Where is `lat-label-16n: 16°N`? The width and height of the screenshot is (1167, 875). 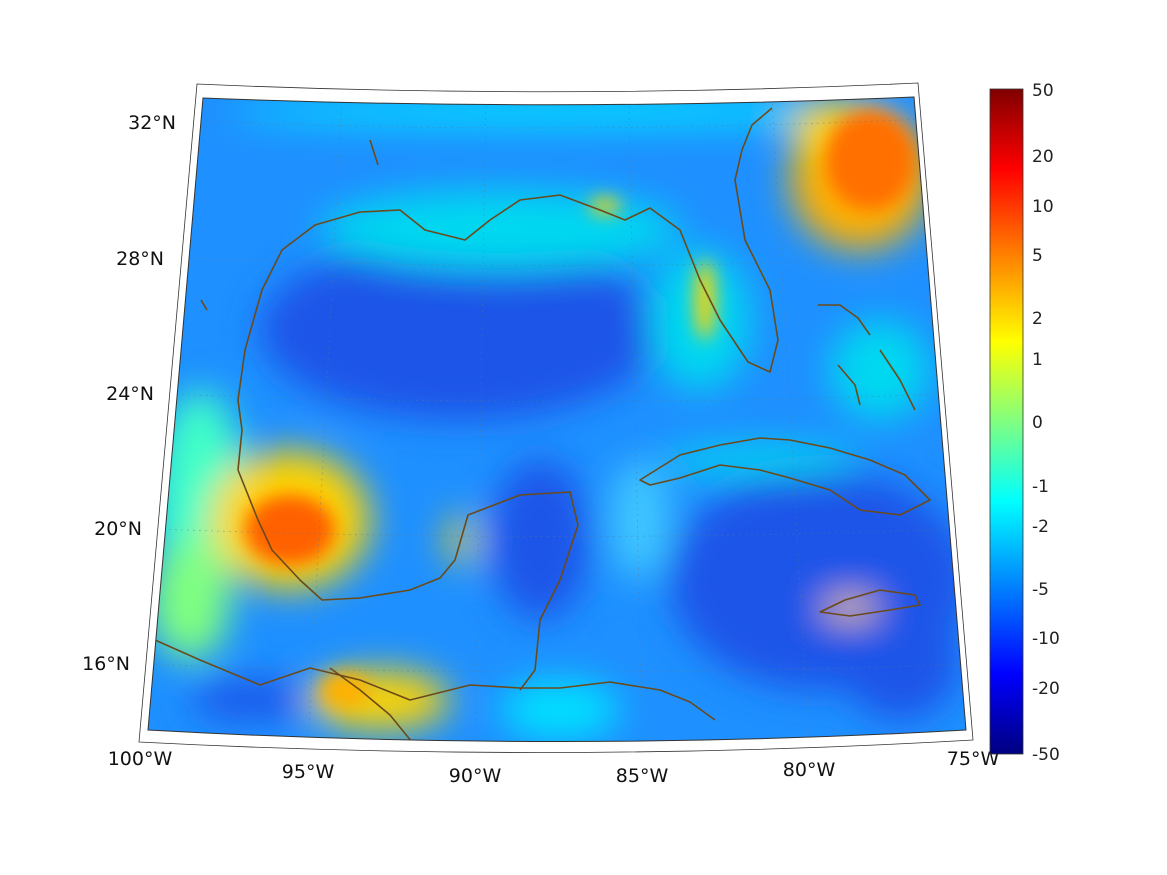 lat-label-16n: 16°N is located at coordinates (106, 664).